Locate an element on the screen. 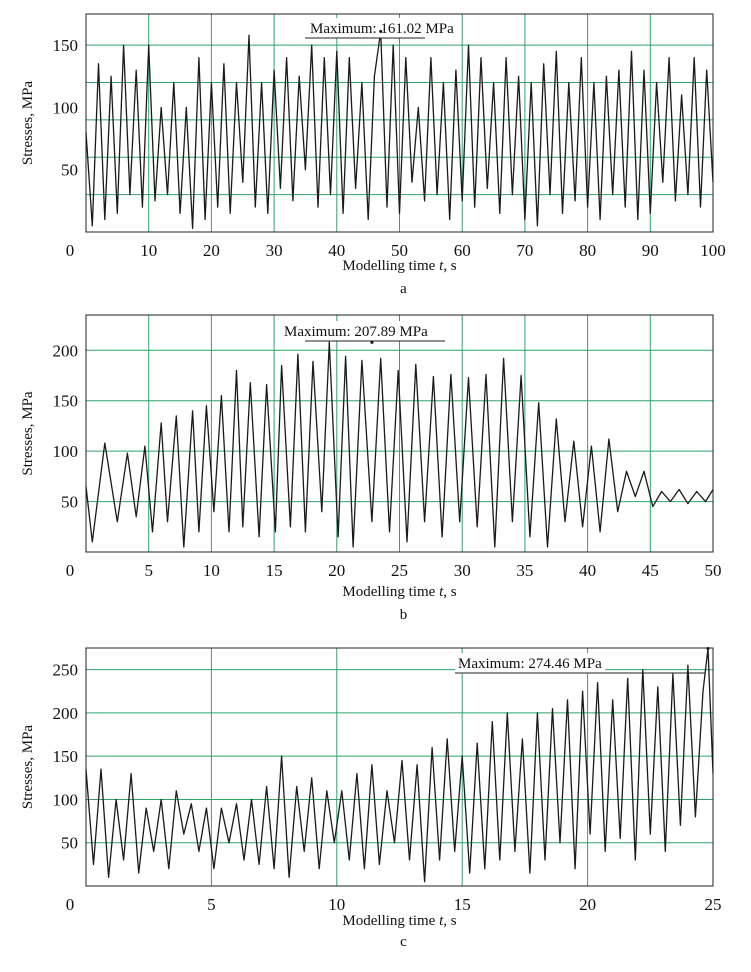 The height and width of the screenshot is (972, 751). x-tick-label: 35 is located at coordinates (524, 570).